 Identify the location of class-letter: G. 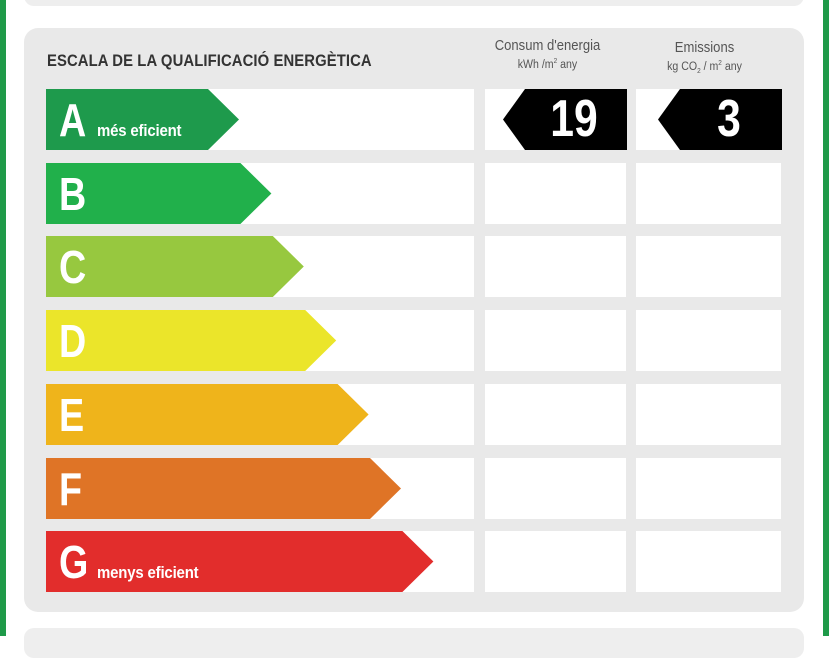
(74, 561).